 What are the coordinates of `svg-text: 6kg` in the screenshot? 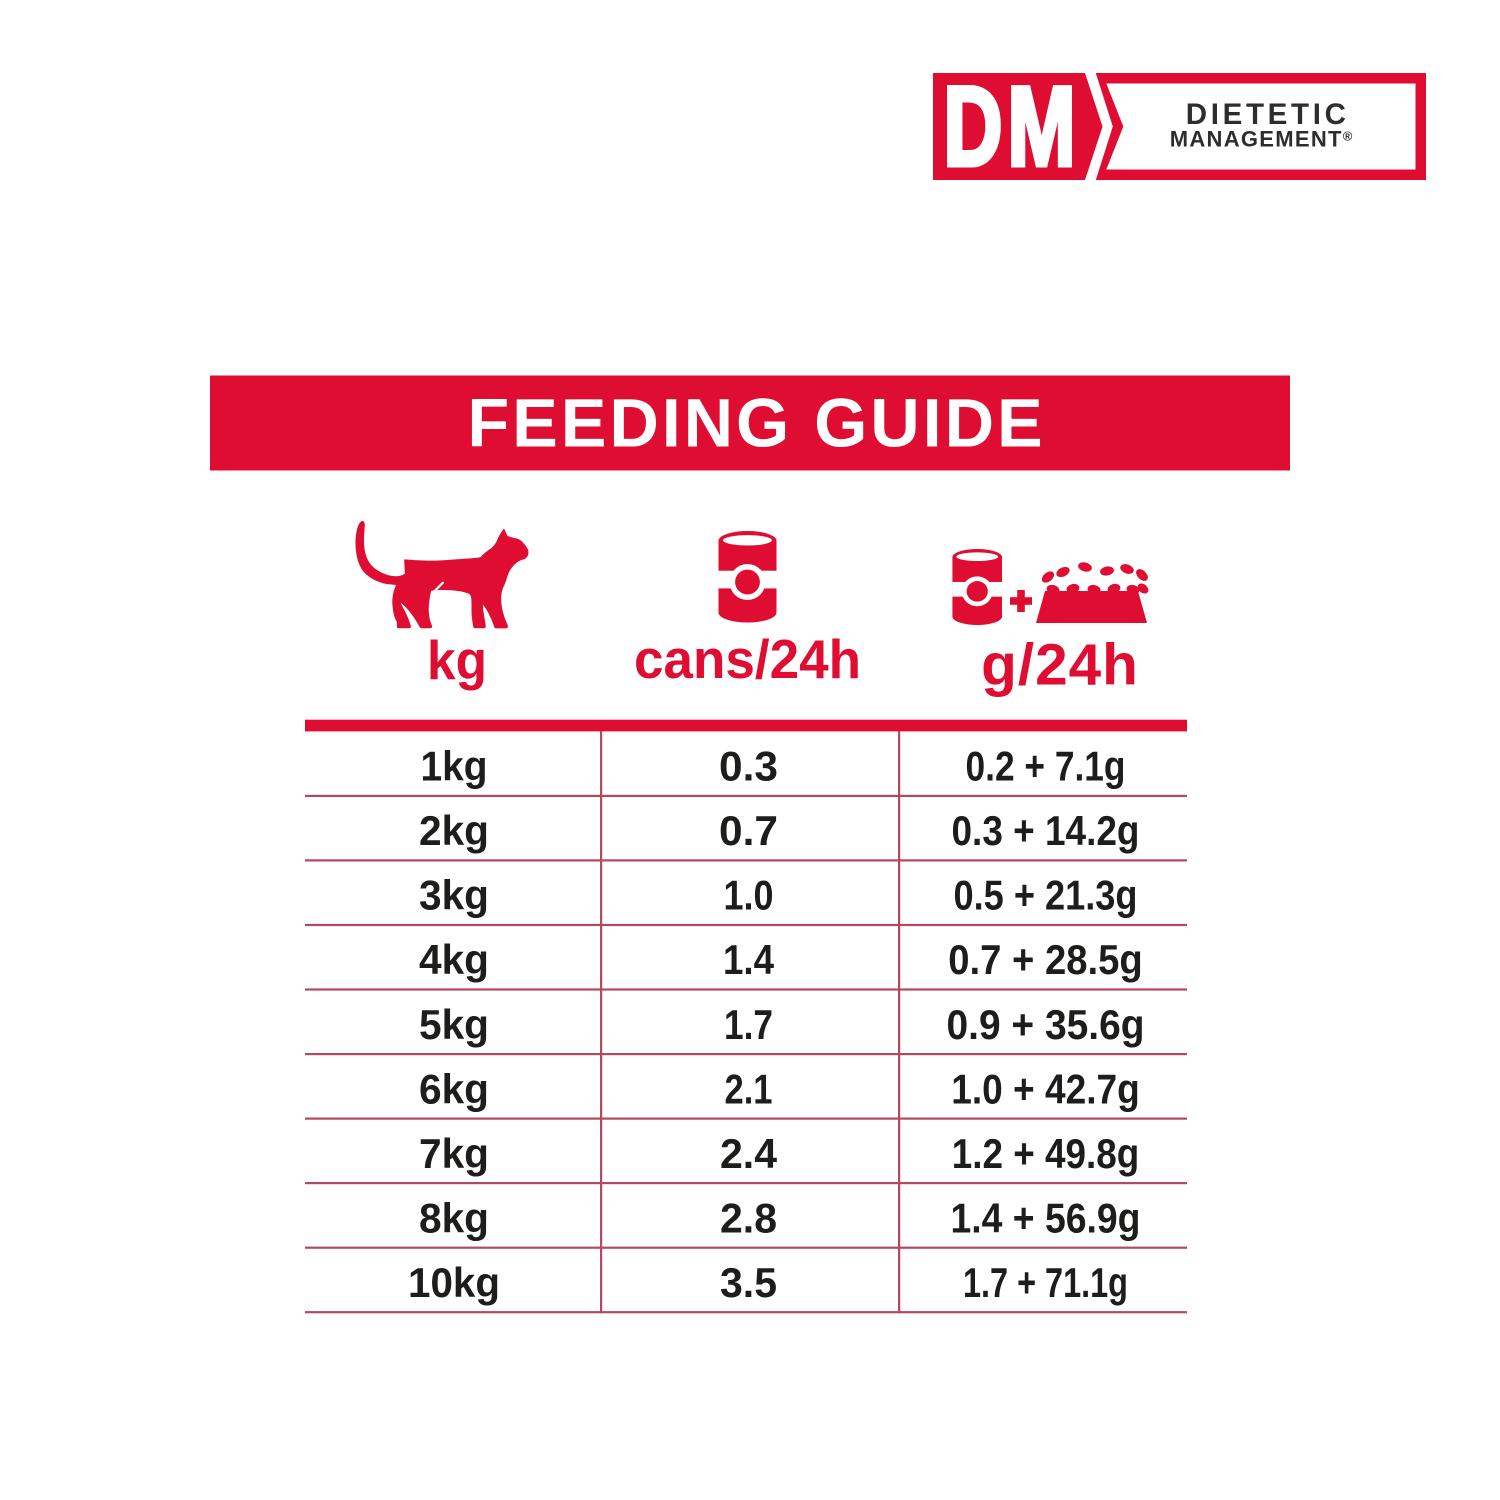 It's located at (454, 1088).